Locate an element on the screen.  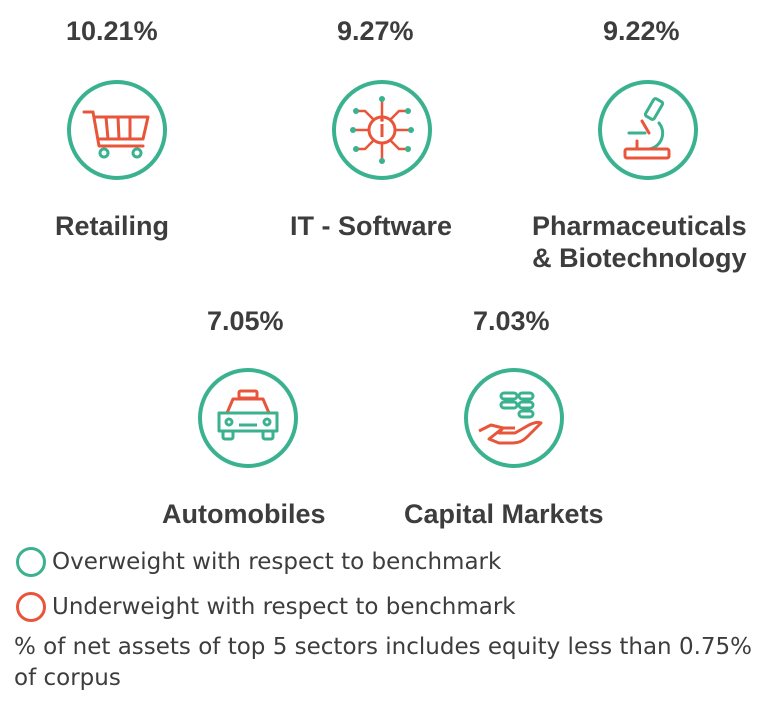
microscope-icon is located at coordinates (648, 130).